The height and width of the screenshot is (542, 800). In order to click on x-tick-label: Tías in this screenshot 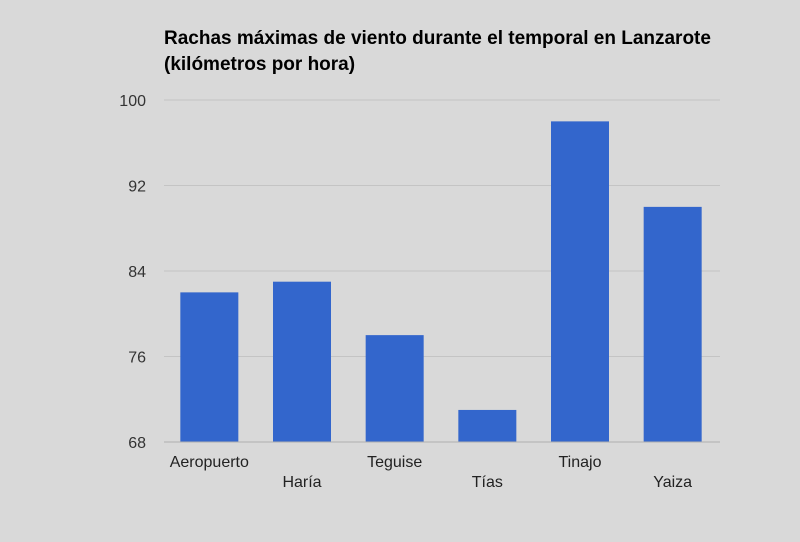, I will do `click(487, 482)`.